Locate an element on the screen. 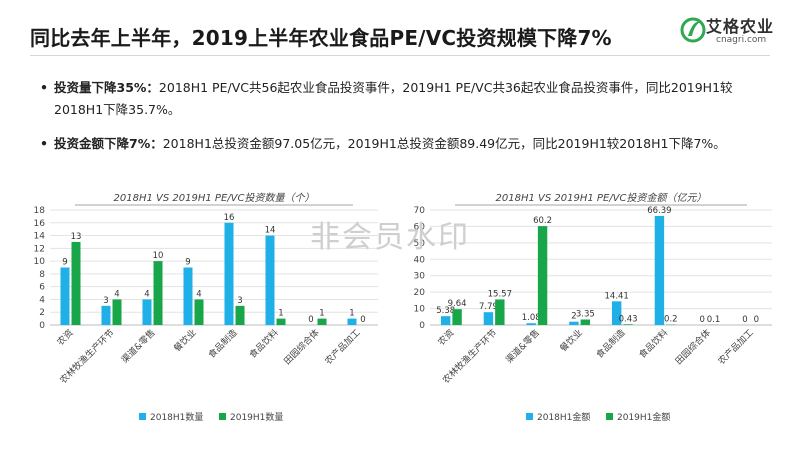 This screenshot has height=450, width=800. data-label: 5.38 is located at coordinates (445, 311).